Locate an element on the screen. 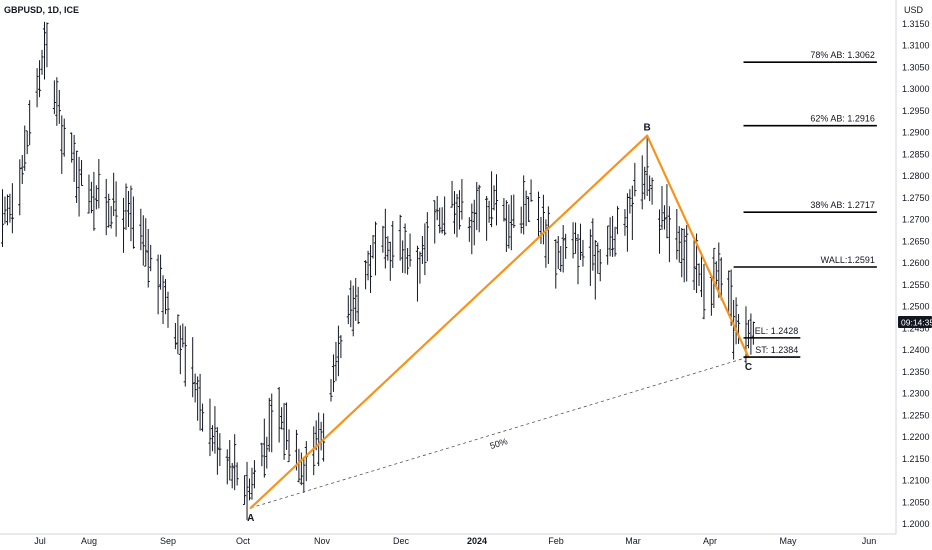 The height and width of the screenshot is (550, 932). y-tick-label: 1.2050 is located at coordinates (916, 502).